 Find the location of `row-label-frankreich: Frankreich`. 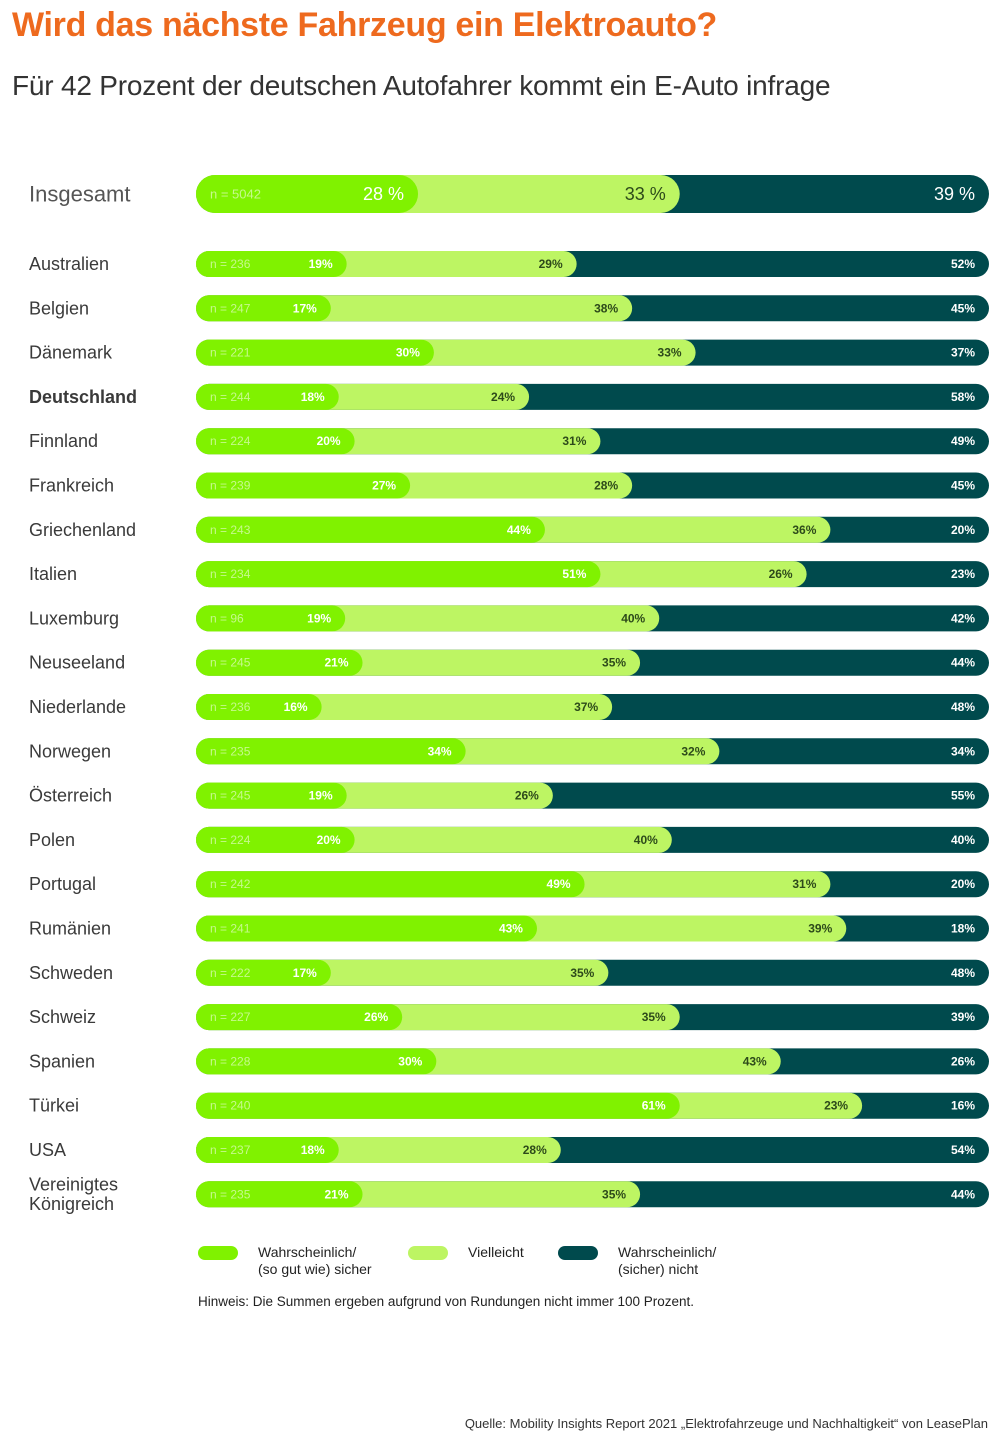

row-label-frankreich: Frankreich is located at coordinates (71, 486).